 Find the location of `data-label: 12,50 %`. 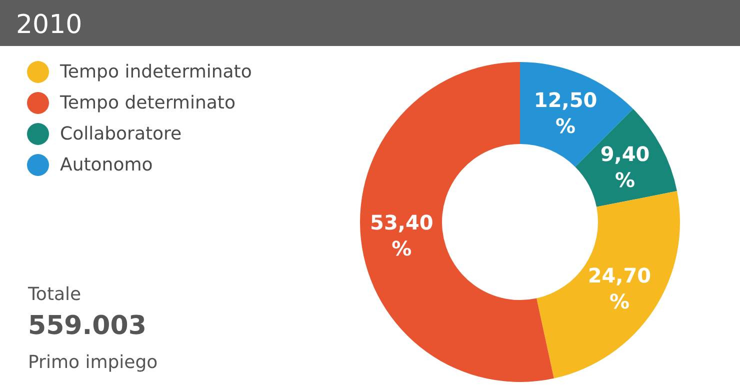

data-label: 12,50 % is located at coordinates (566, 113).